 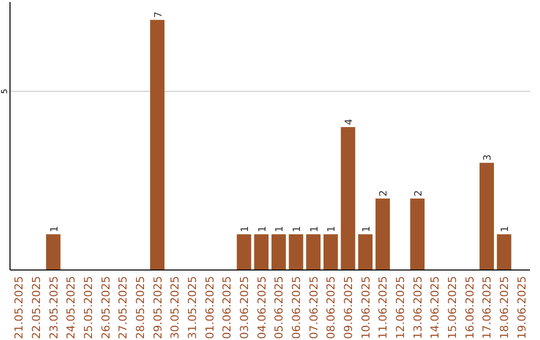 What do you see at coordinates (297, 307) in the screenshot?
I see `x-tick-label: 06.06.2025` at bounding box center [297, 307].